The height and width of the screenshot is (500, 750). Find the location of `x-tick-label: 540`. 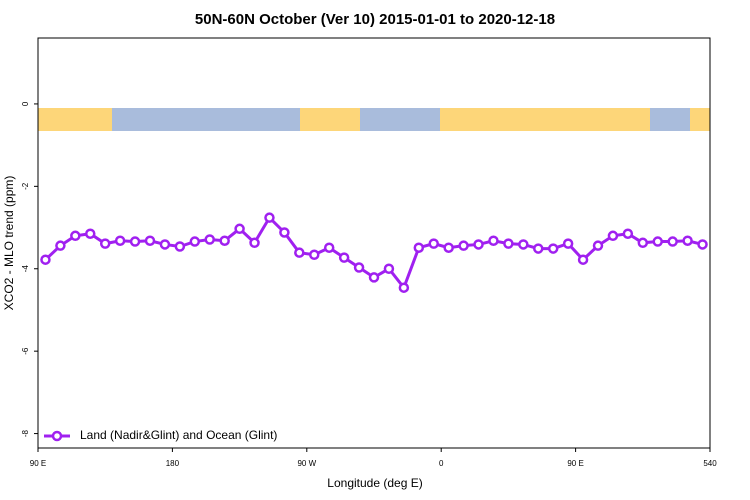

x-tick-label: 540 is located at coordinates (710, 463).